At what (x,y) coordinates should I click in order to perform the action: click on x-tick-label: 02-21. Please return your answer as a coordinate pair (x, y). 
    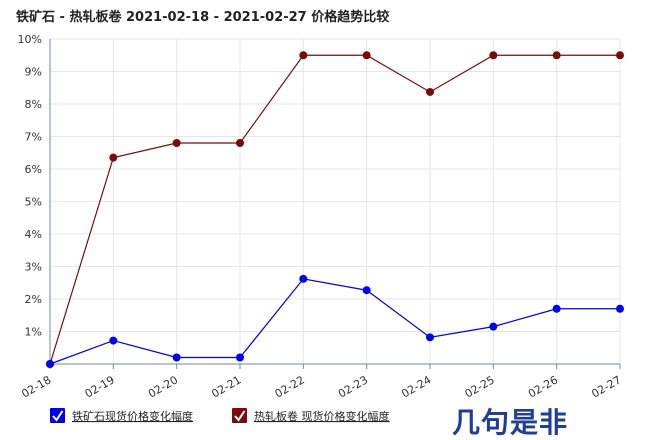
    Looking at the image, I should click on (226, 386).